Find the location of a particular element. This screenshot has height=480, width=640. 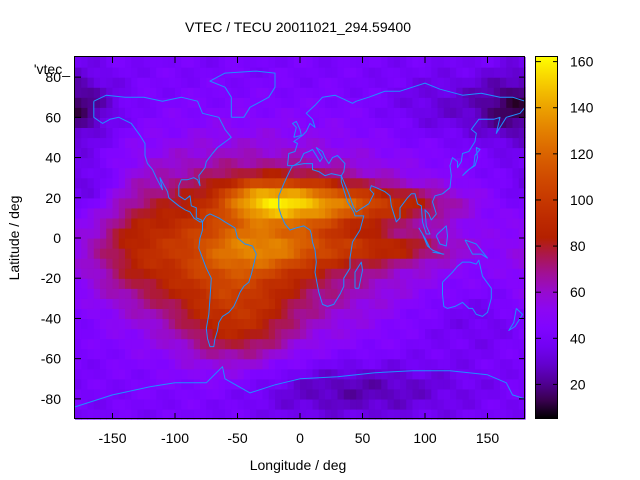

colorbar-tick-label: 160 is located at coordinates (582, 62).